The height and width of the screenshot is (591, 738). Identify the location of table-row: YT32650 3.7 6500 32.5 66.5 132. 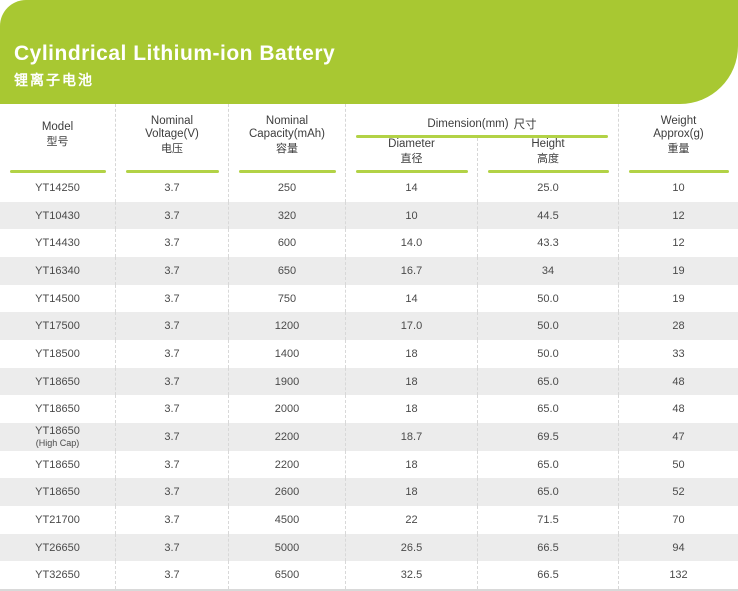
(369, 575).